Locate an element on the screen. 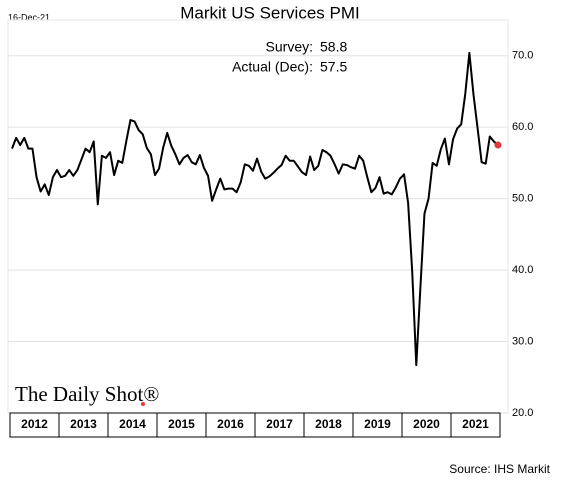 This screenshot has width=564, height=486. y-tick-label: 40.0 is located at coordinates (522, 270).